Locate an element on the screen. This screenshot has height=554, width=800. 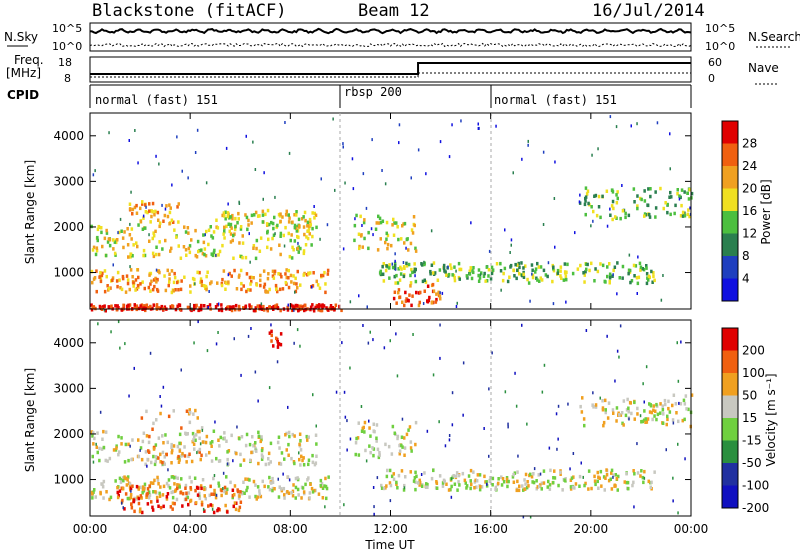
nsearch-label: N.Search is located at coordinates (774, 37).